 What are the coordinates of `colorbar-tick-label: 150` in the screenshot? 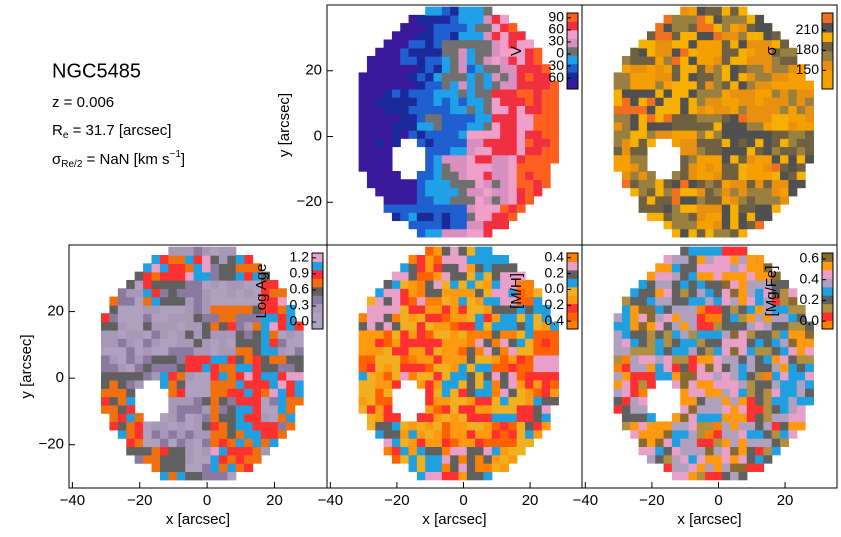 It's located at (808, 69).